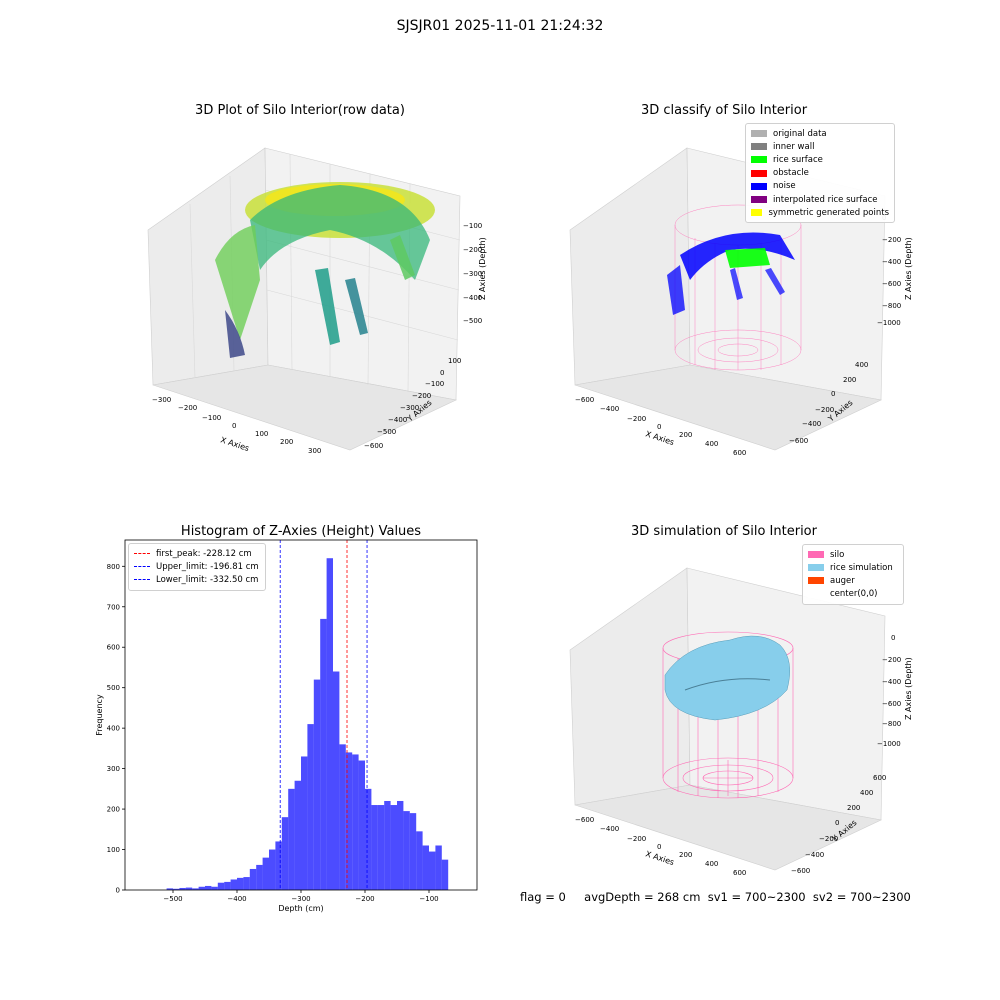  What do you see at coordinates (825, 199) in the screenshot?
I see `plot2-legend-label: interpolated rice surface` at bounding box center [825, 199].